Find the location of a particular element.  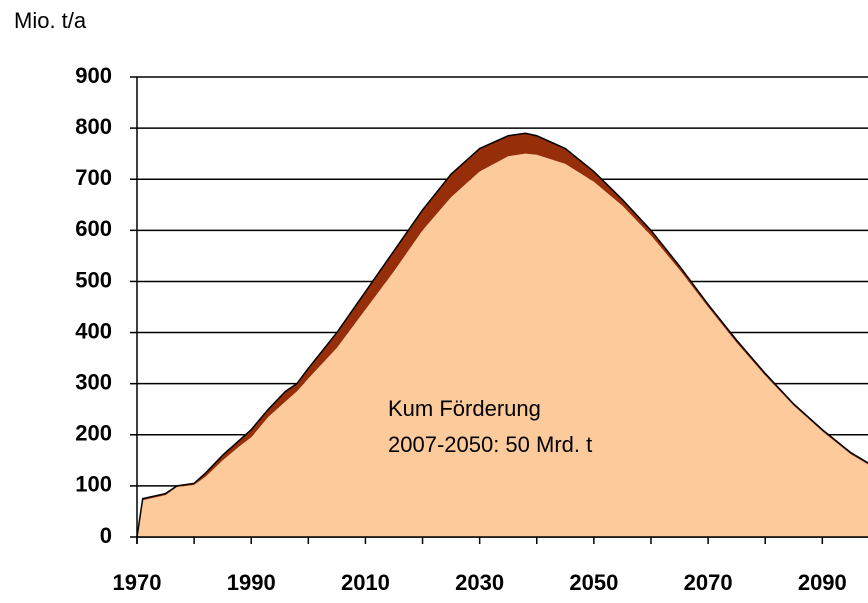

x-tick-label: 1990 is located at coordinates (251, 582).